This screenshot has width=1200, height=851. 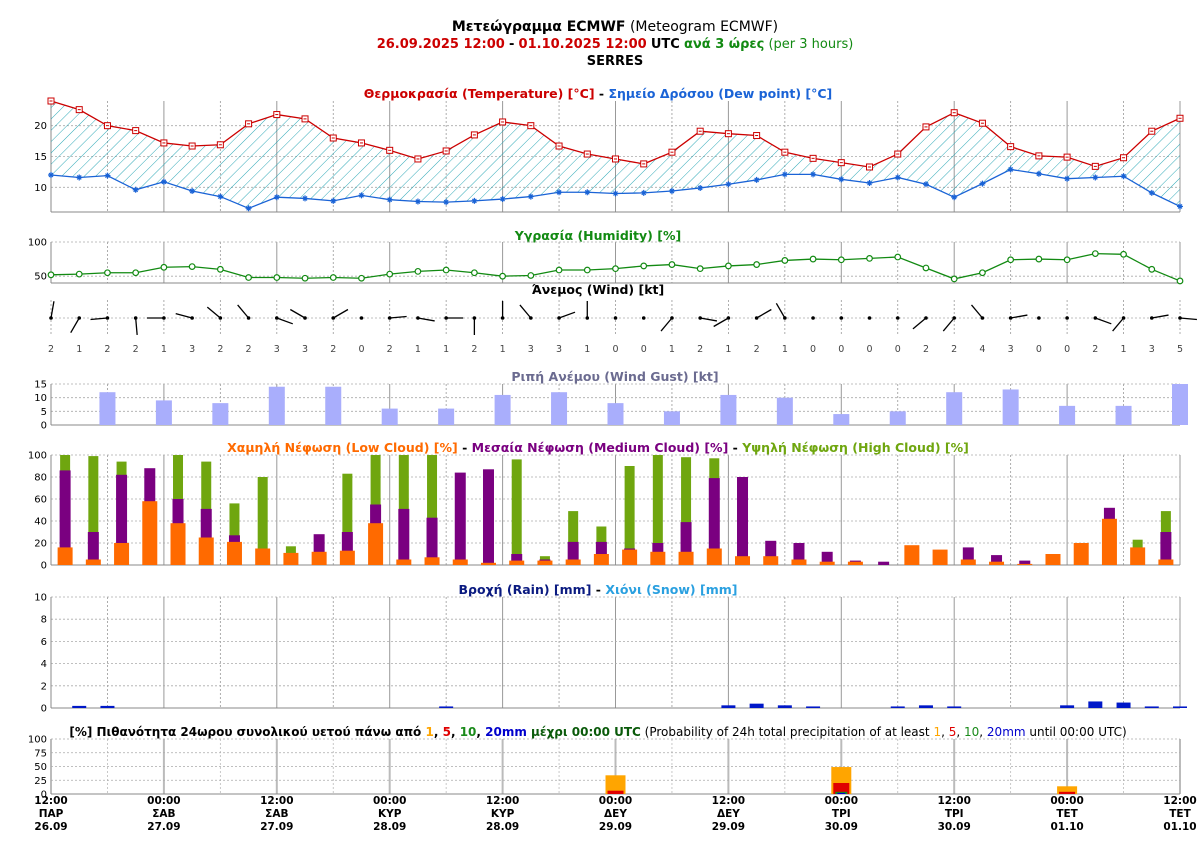 What do you see at coordinates (954, 814) in the screenshot?
I see `x-tick-day: ΤΡΙ` at bounding box center [954, 814].